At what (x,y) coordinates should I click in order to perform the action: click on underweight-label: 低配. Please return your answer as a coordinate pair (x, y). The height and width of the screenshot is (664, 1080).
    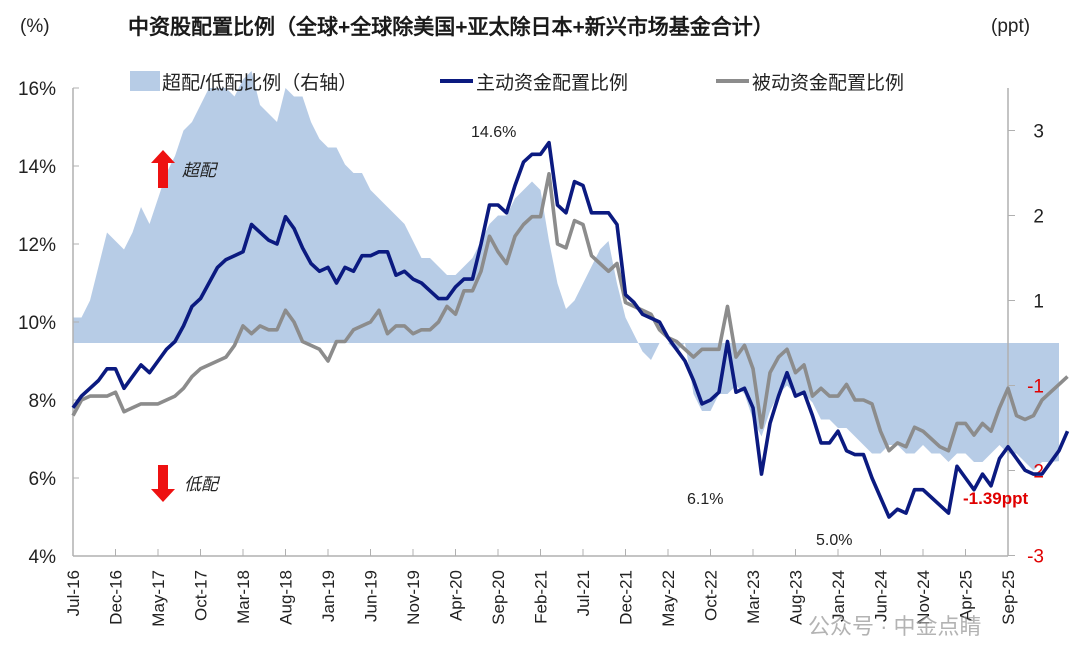
    Looking at the image, I should click on (202, 484).